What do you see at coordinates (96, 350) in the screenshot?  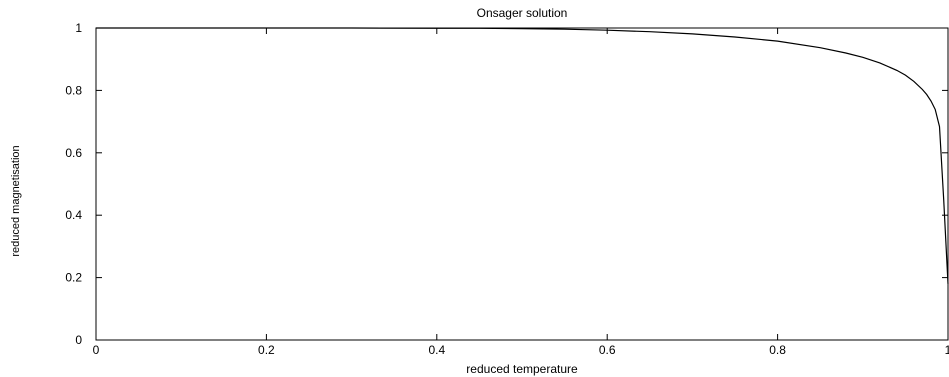 I see `x-tick-label: 0` at bounding box center [96, 350].